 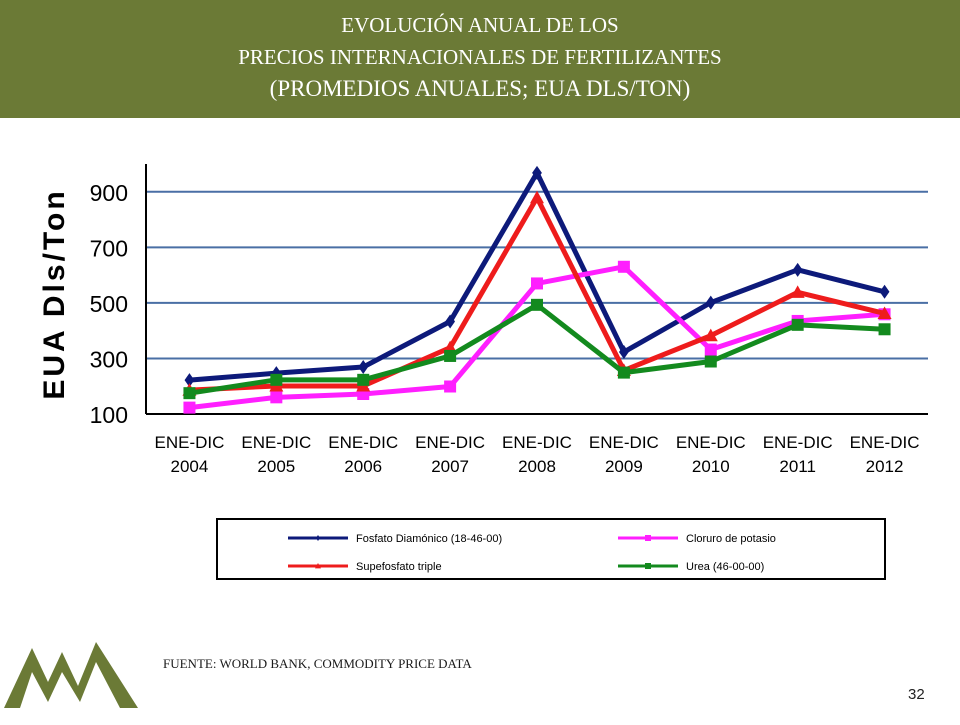 I want to click on x-tick-label: 2010, so click(x=711, y=466).